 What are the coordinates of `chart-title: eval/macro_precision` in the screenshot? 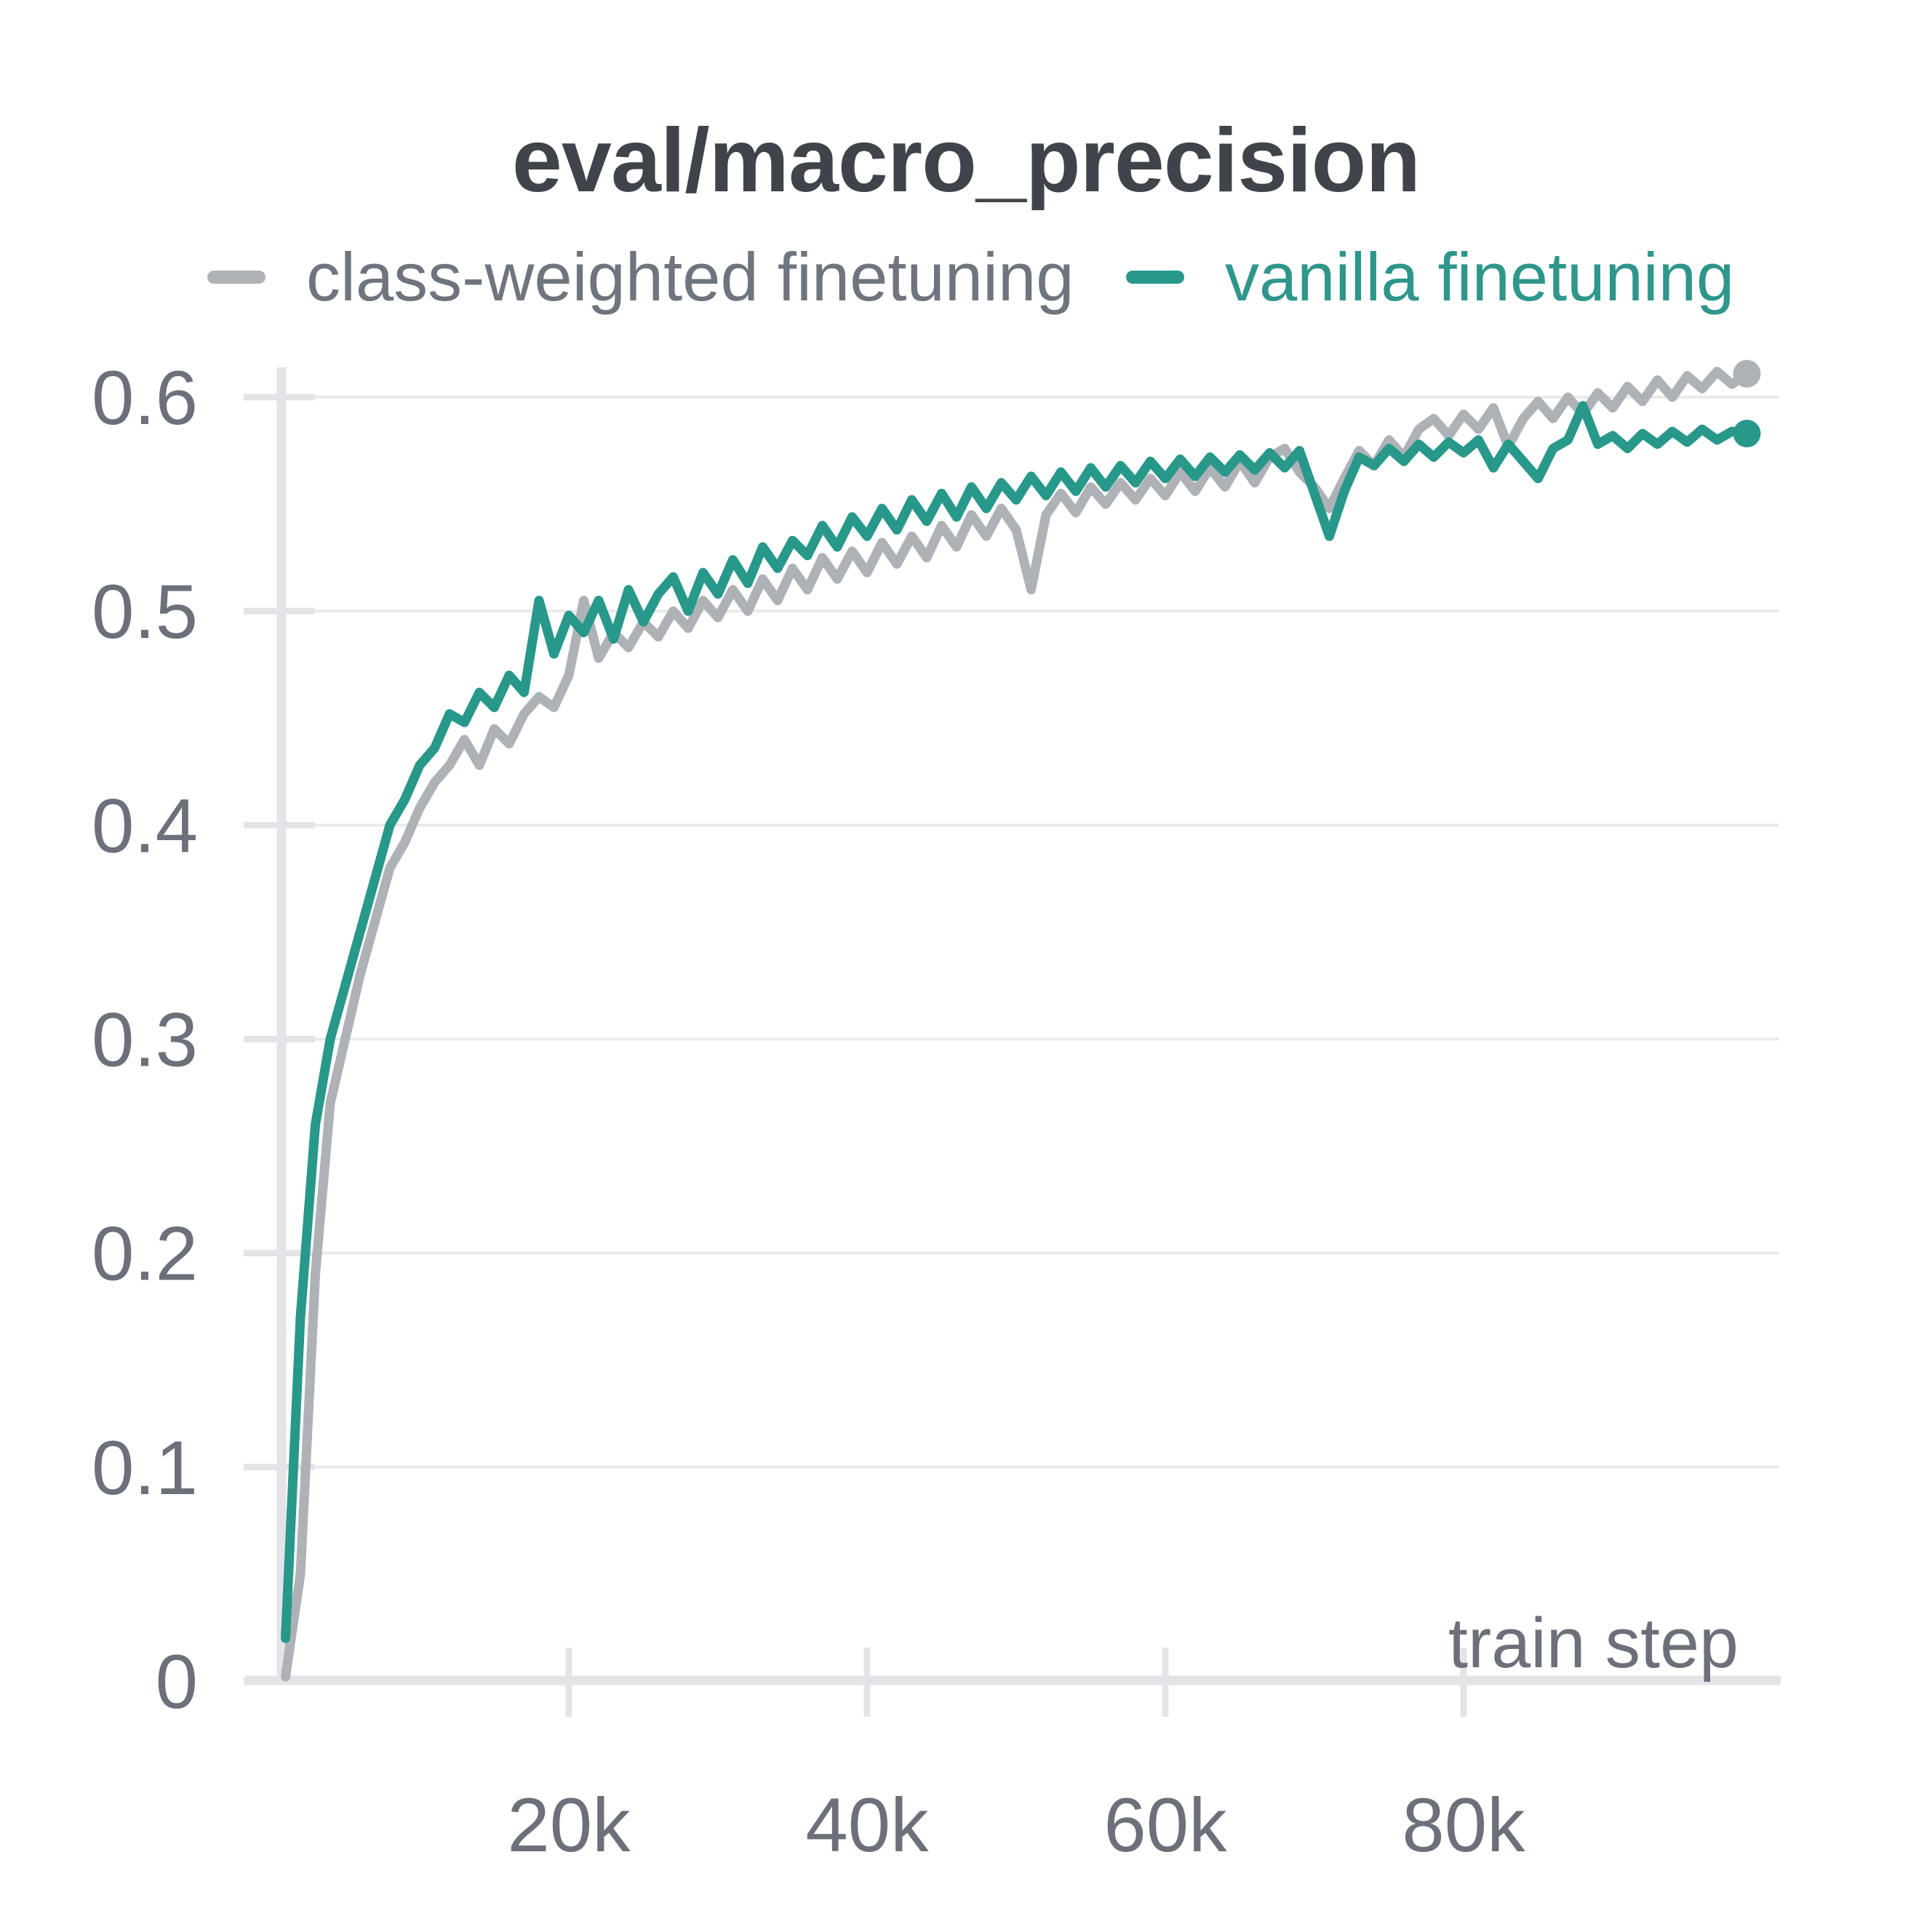 It's located at (966, 161).